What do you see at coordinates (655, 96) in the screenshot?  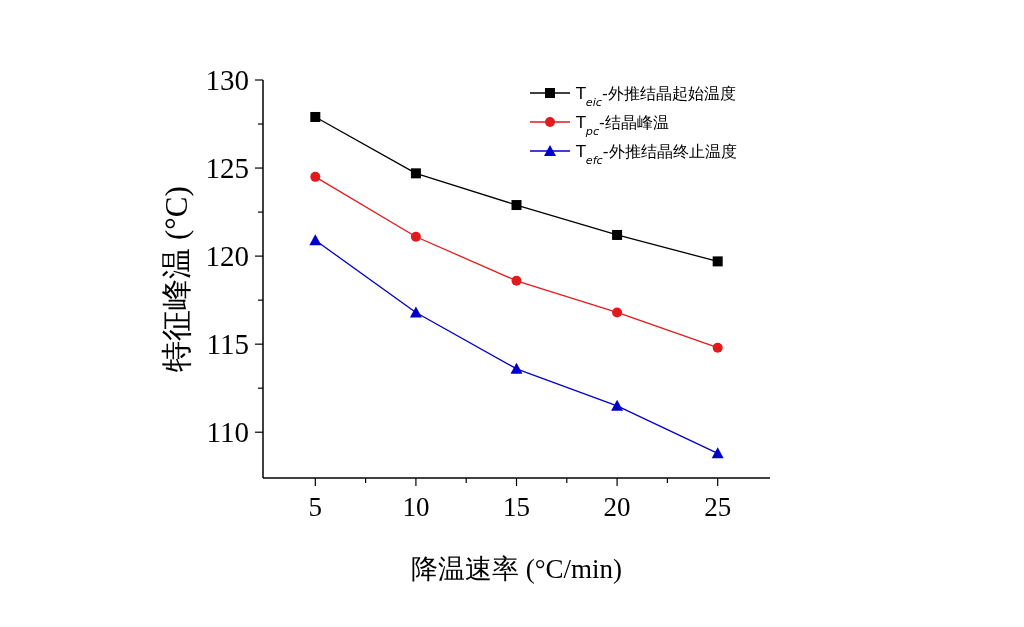 I see `legend-label: T$_{eic}$-外推结晶起始温度` at bounding box center [655, 96].